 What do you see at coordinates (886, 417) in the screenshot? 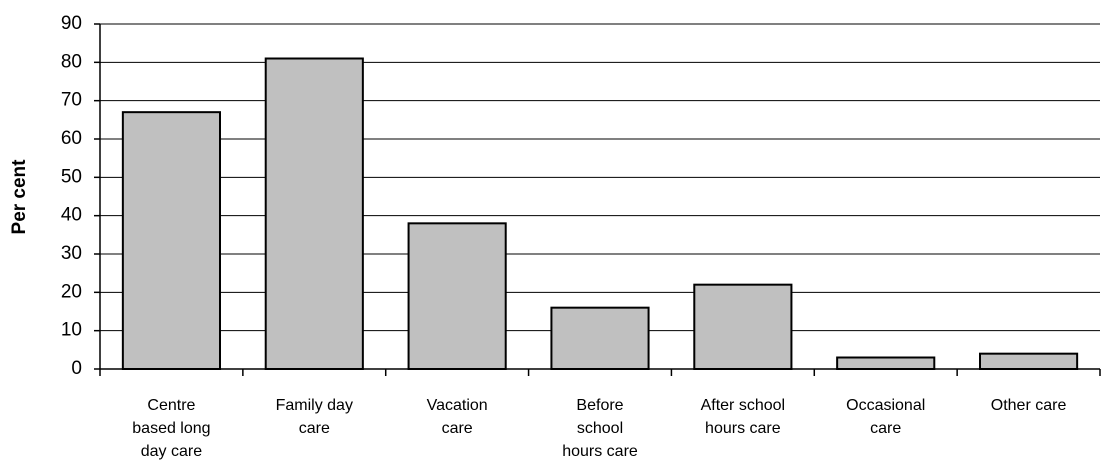
I see `x-tick-label: Occasional care` at bounding box center [886, 417].